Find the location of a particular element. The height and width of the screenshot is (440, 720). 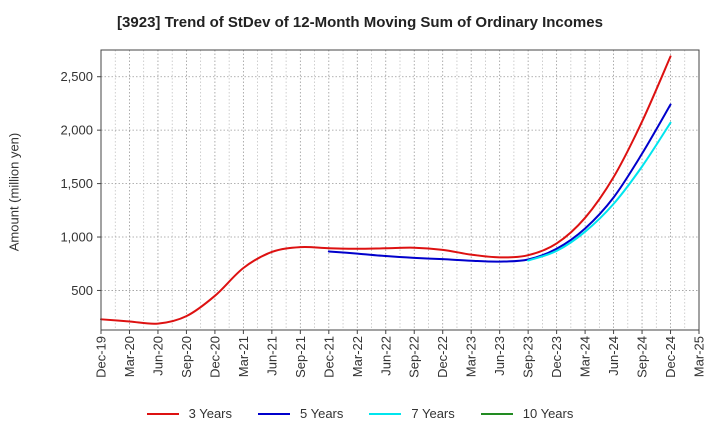

y-tick-label: 2,000 is located at coordinates (76, 130).